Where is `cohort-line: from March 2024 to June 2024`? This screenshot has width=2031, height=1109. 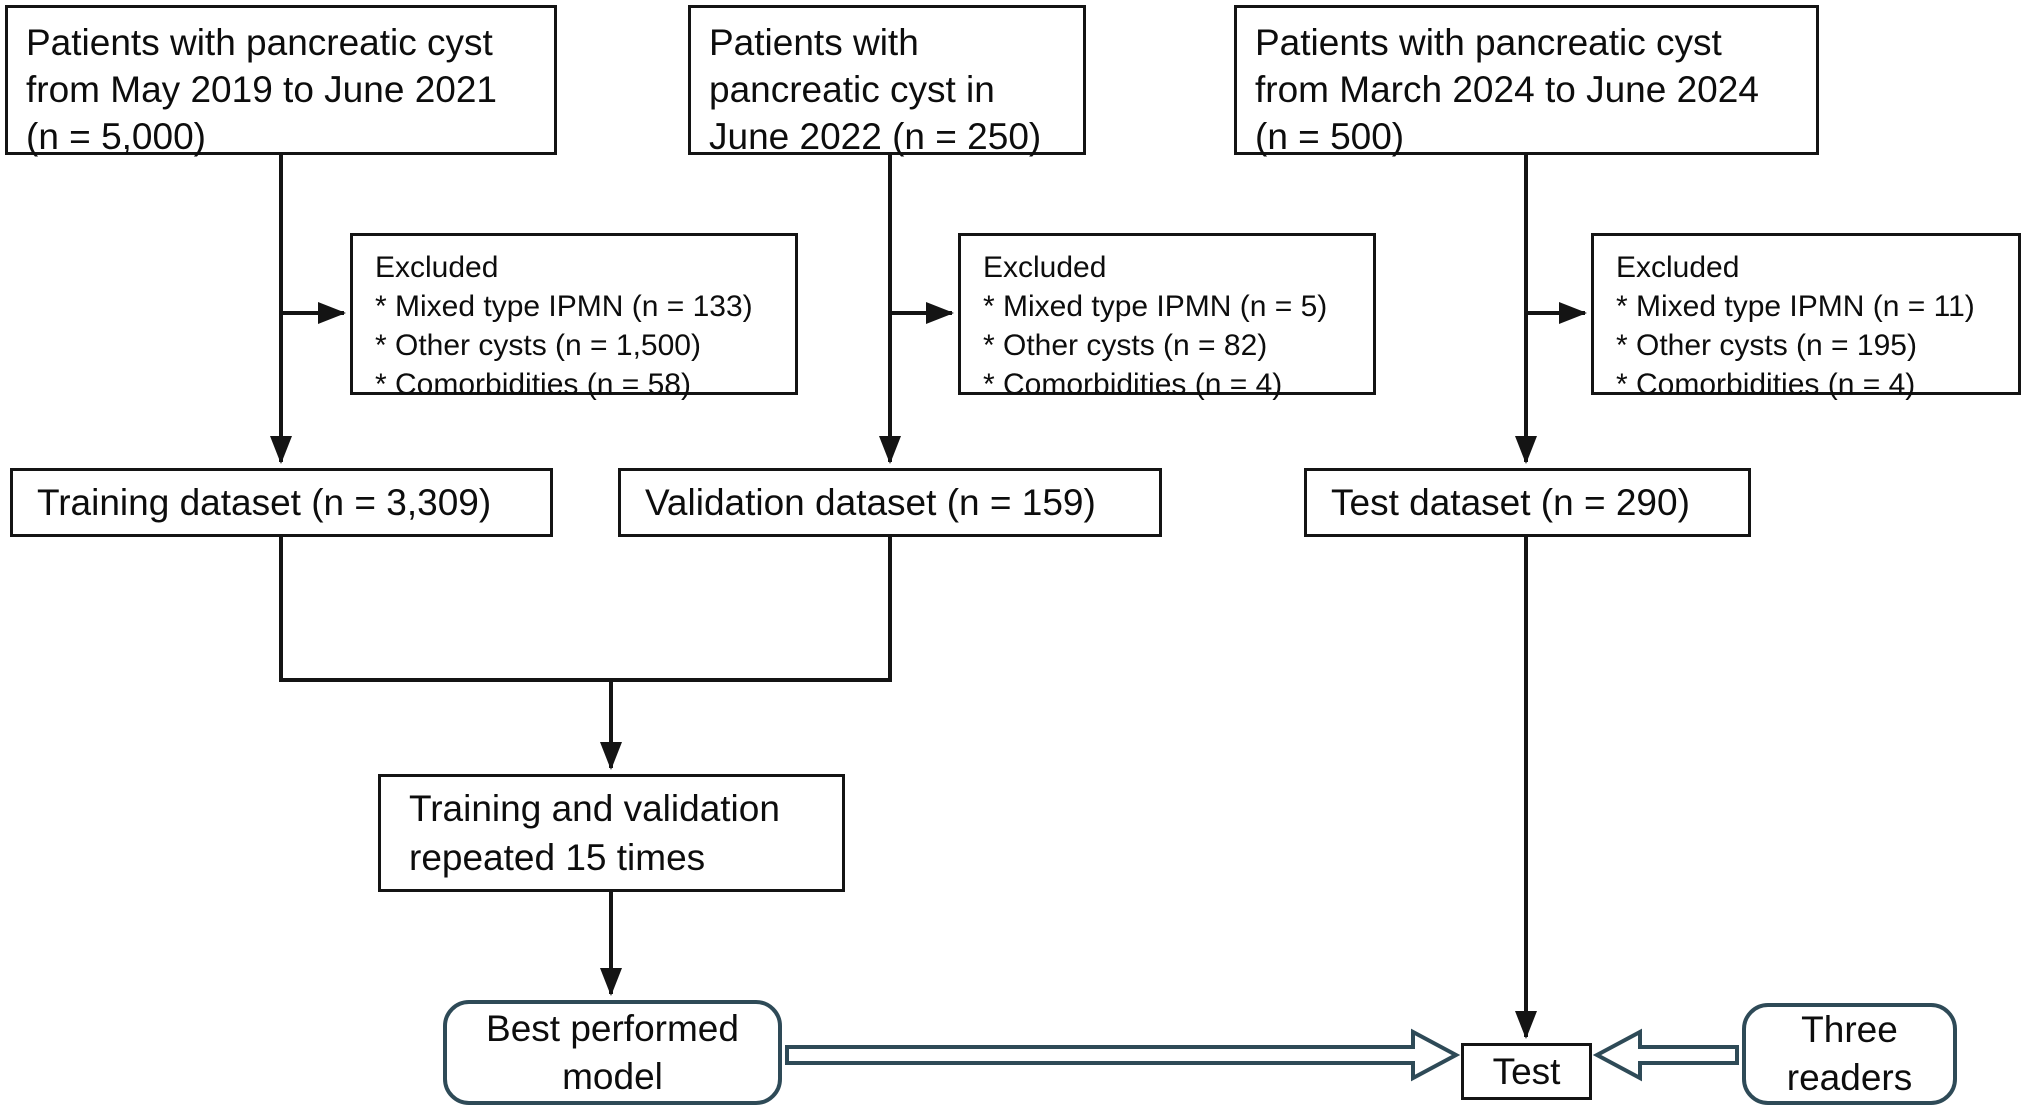 cohort-line: from March 2024 to June 2024 is located at coordinates (1507, 89).